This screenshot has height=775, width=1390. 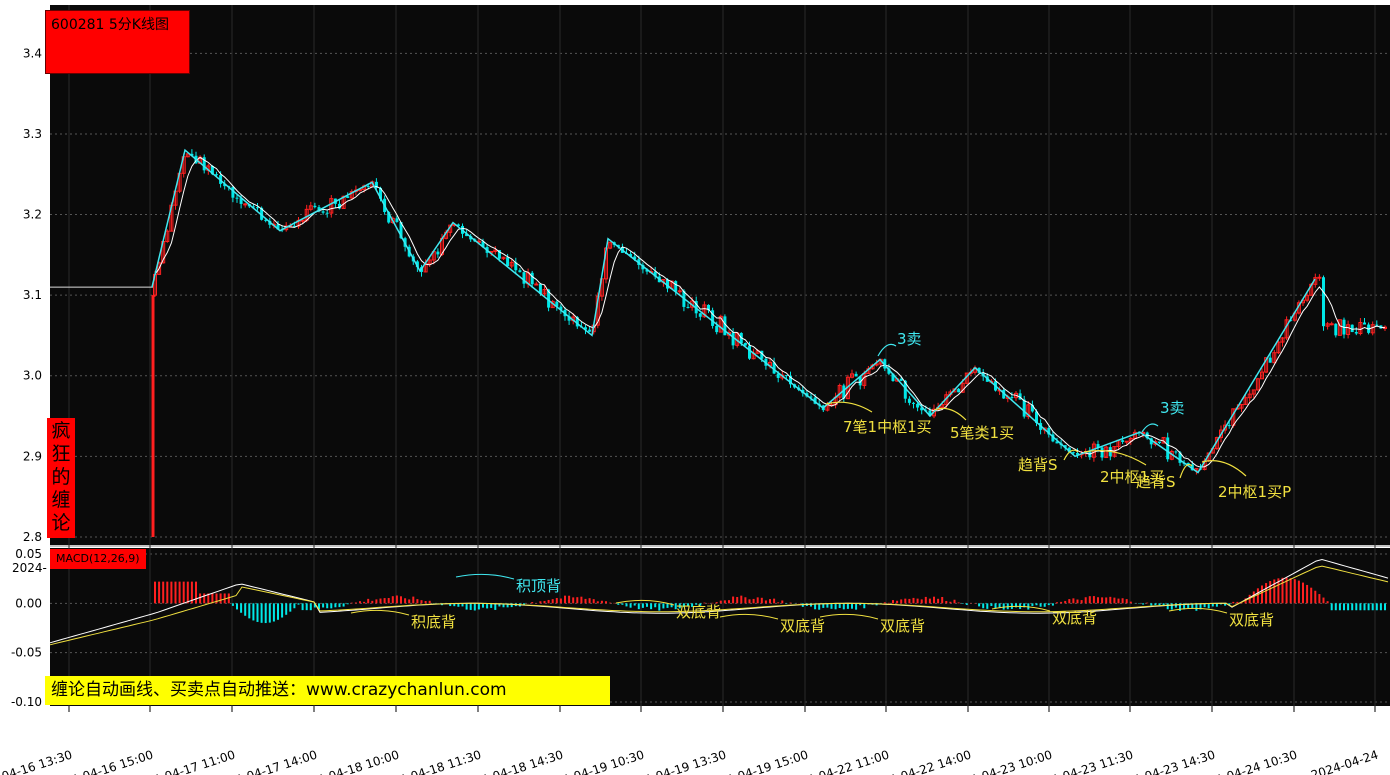 What do you see at coordinates (1132, 477) in the screenshot?
I see `annotation-label: 2中枢1买` at bounding box center [1132, 477].